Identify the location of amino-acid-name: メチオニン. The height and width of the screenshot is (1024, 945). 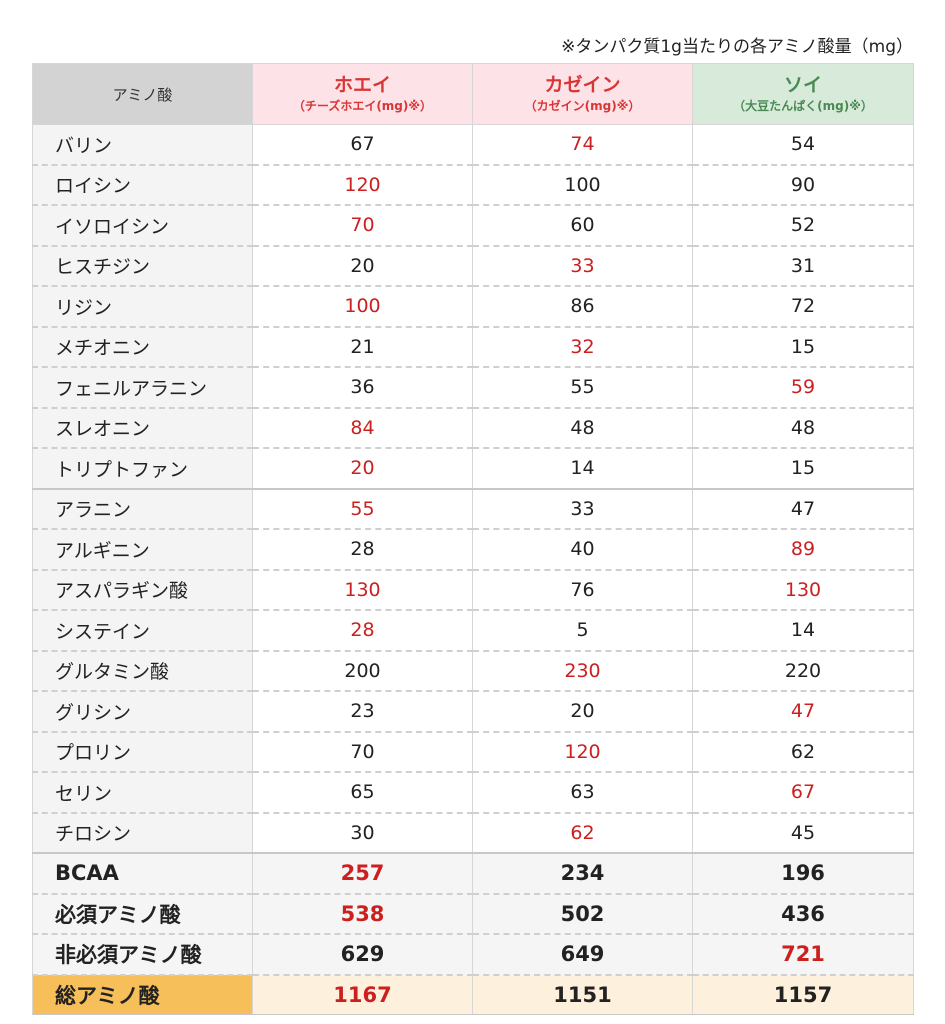
(142, 347).